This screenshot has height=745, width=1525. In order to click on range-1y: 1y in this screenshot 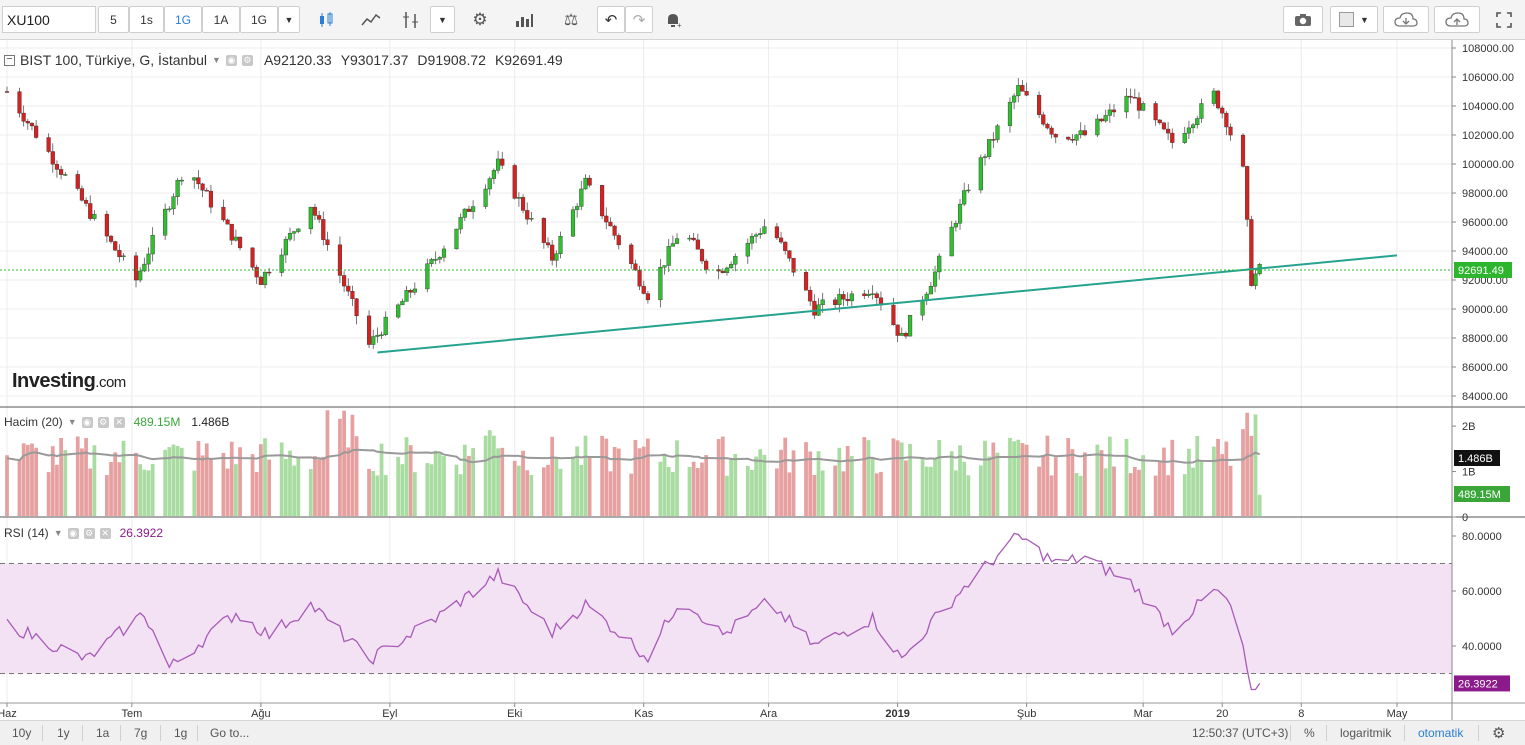, I will do `click(63, 733)`.